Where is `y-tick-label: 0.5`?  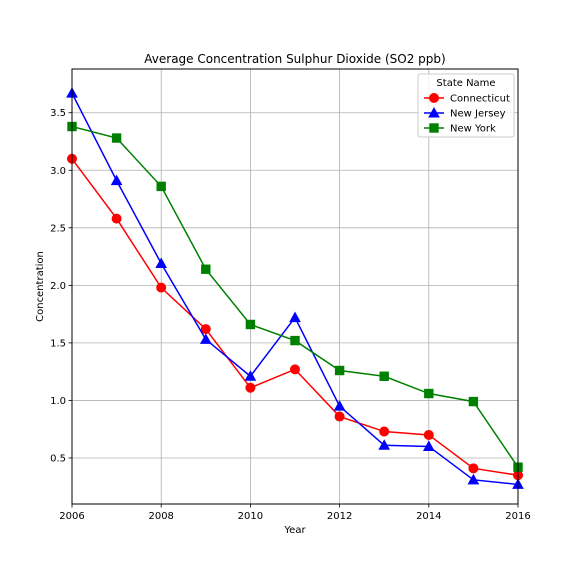
y-tick-label: 0.5 is located at coordinates (58, 458).